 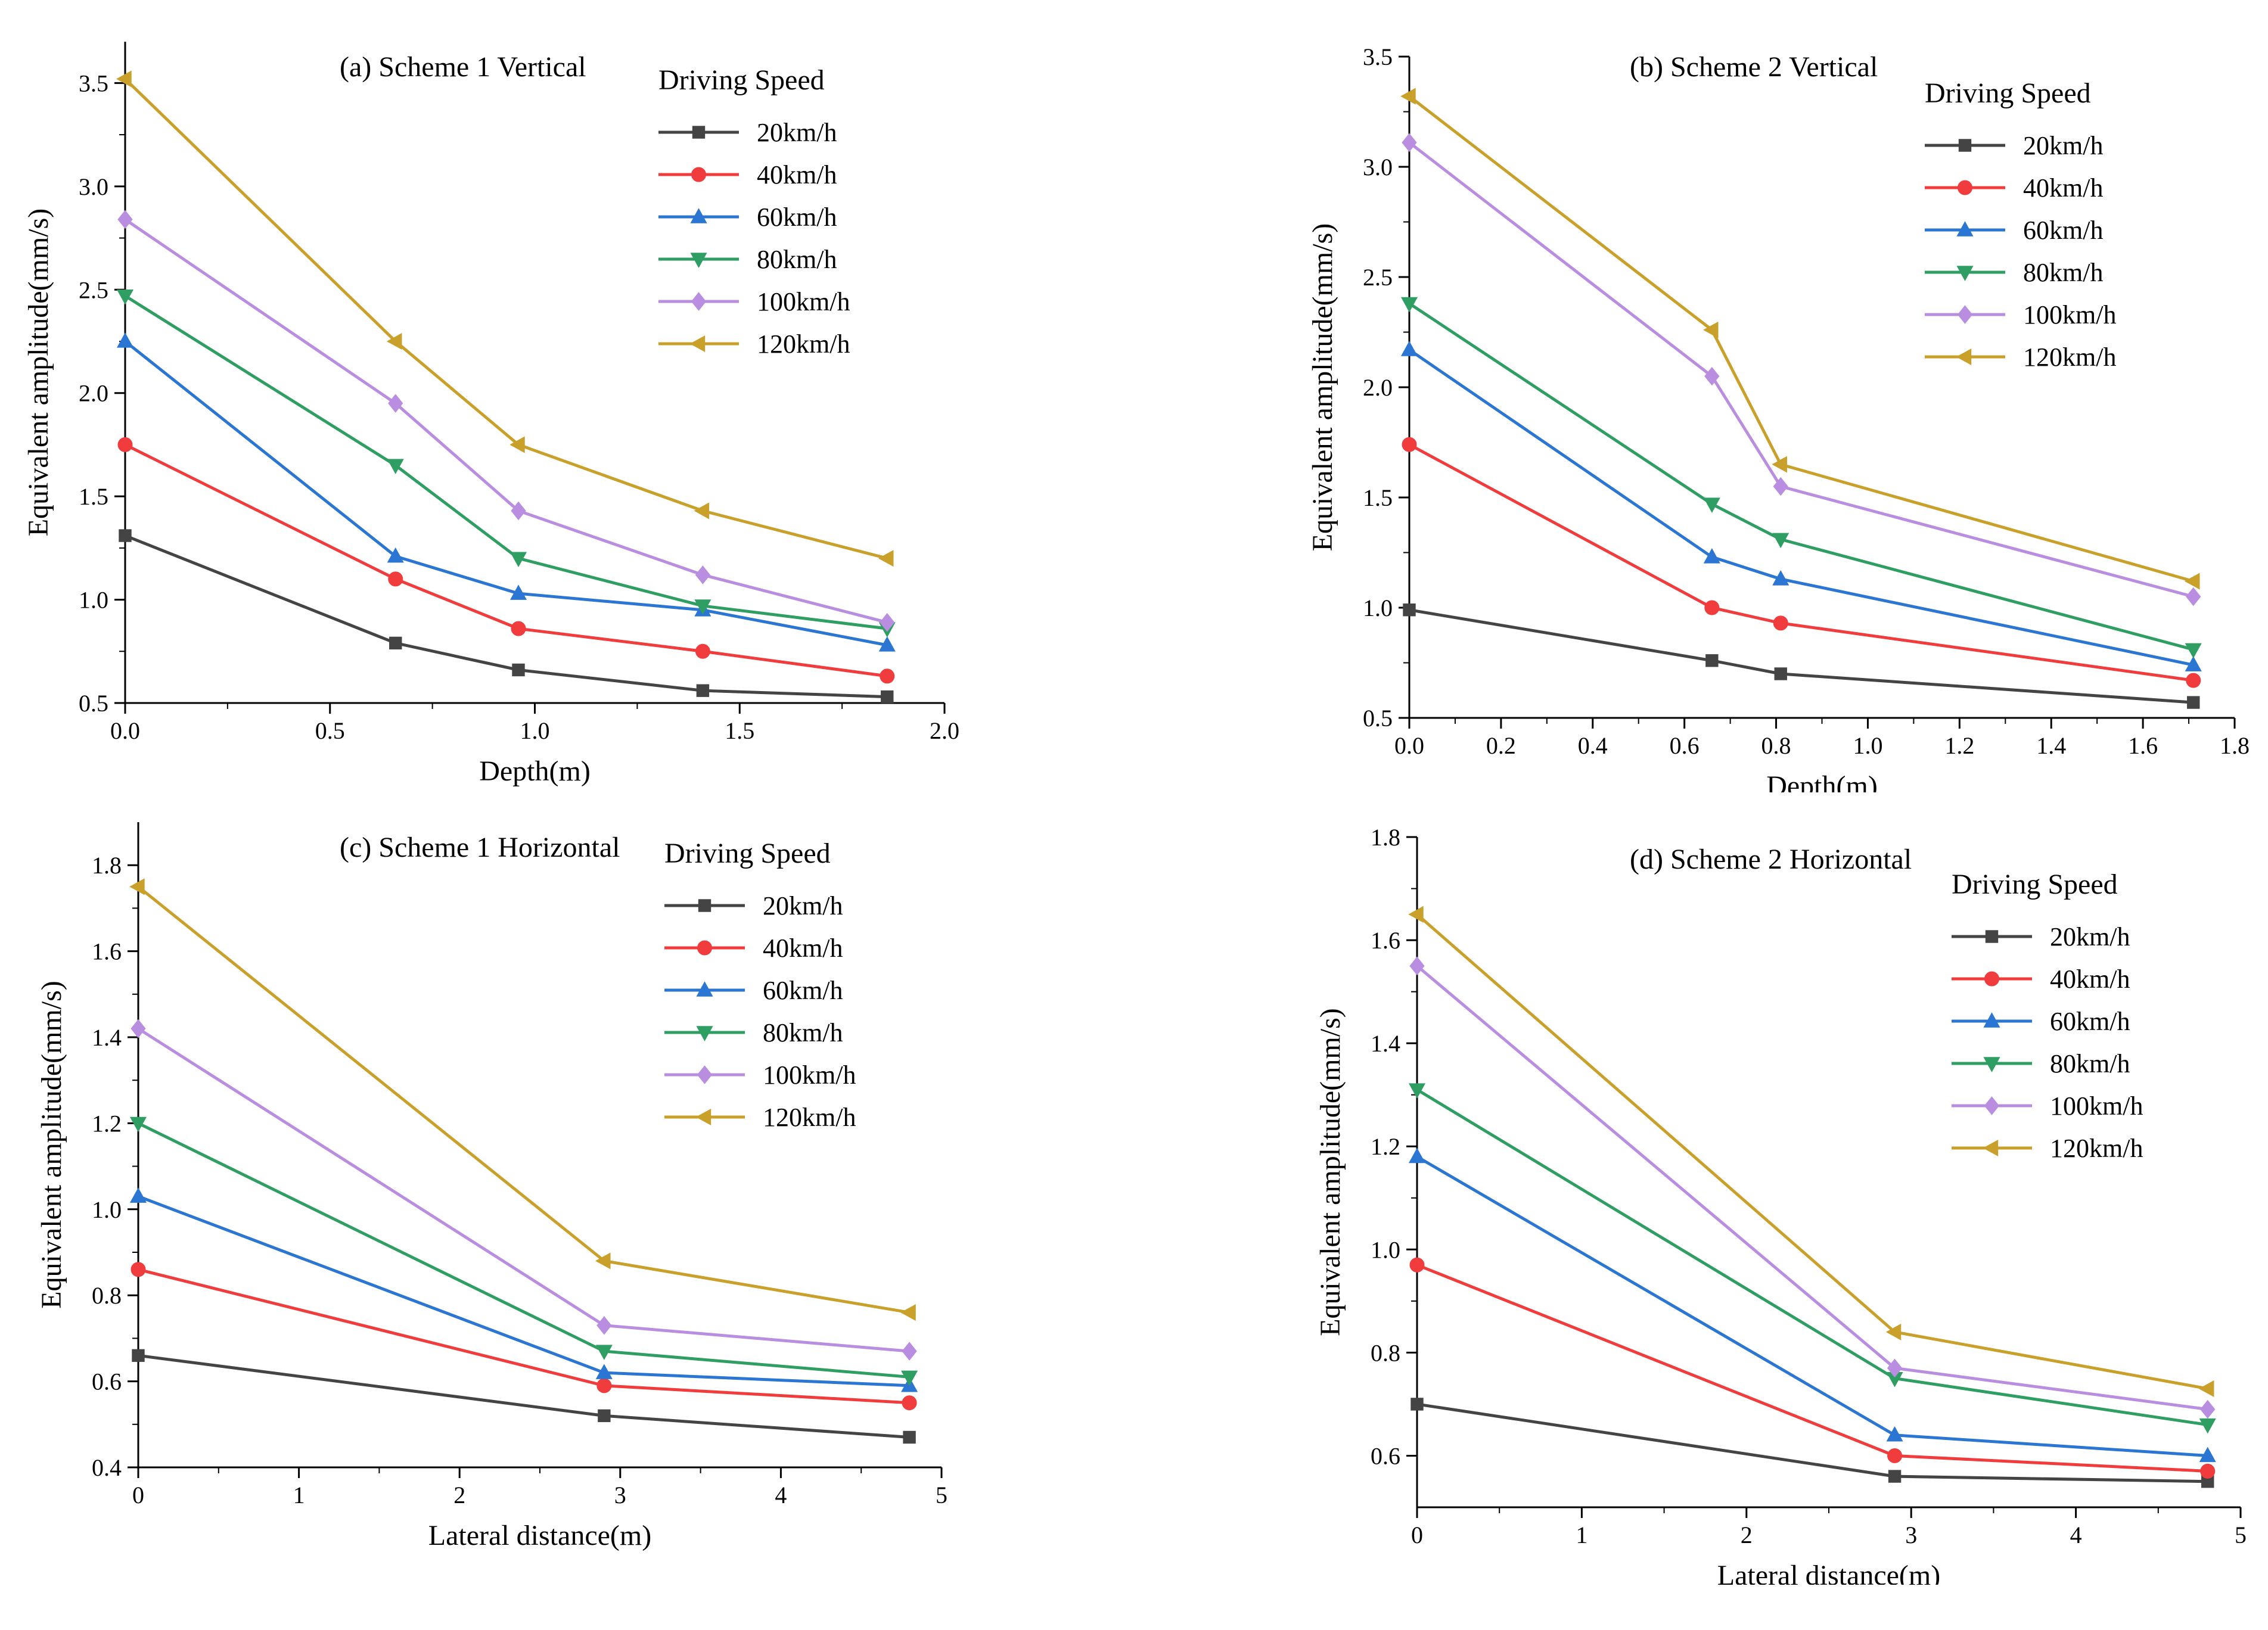 What do you see at coordinates (107, 1037) in the screenshot?
I see `y-tick-label: 1.4` at bounding box center [107, 1037].